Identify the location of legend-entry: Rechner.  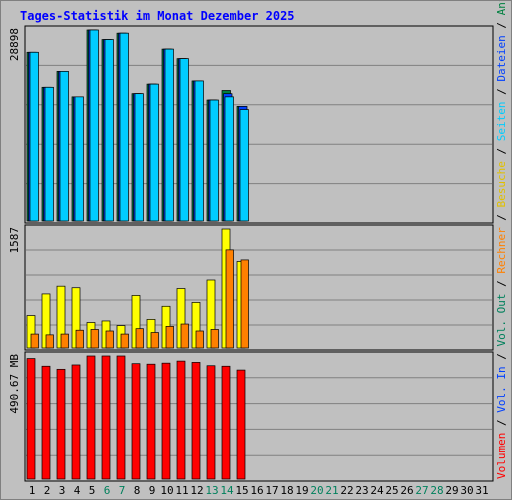
(501, 250).